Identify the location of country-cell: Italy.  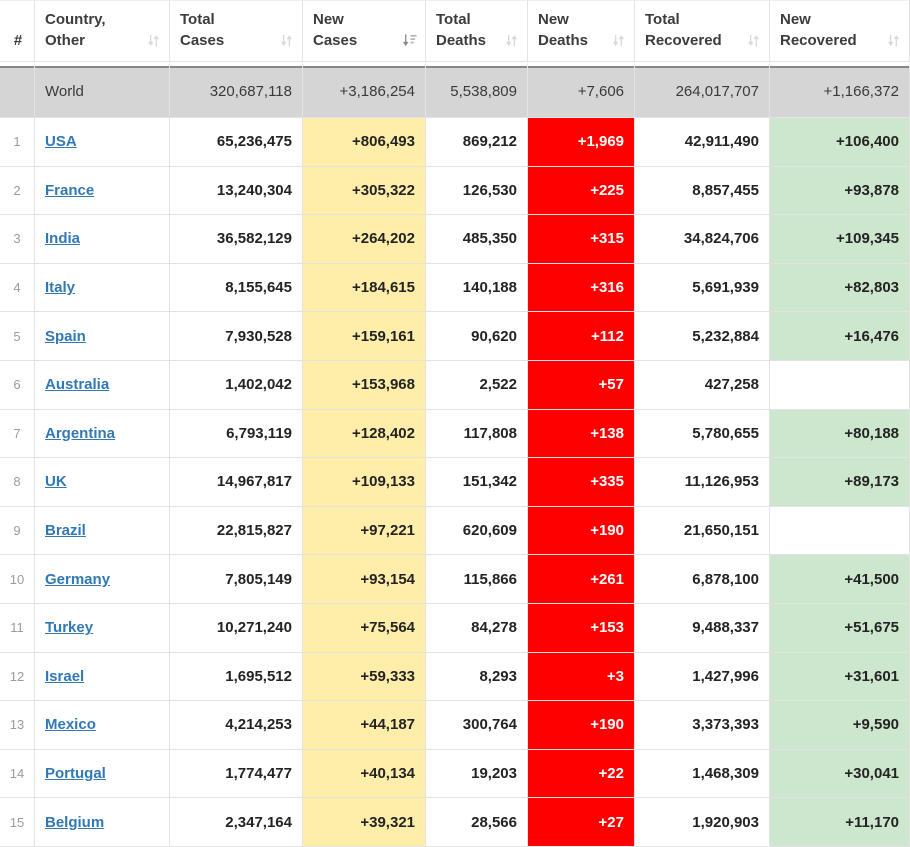
(102, 288).